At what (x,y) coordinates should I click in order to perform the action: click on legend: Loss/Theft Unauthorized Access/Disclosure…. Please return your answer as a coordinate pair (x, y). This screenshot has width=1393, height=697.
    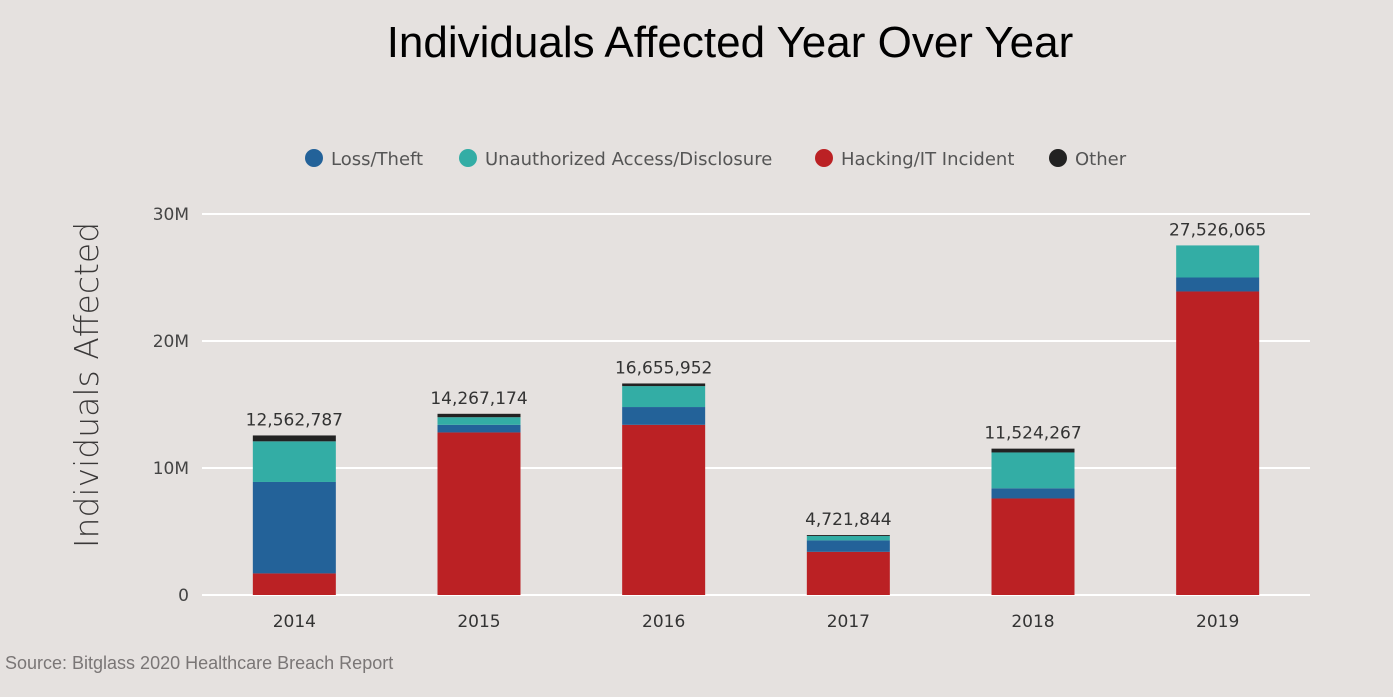
    Looking at the image, I should click on (716, 159).